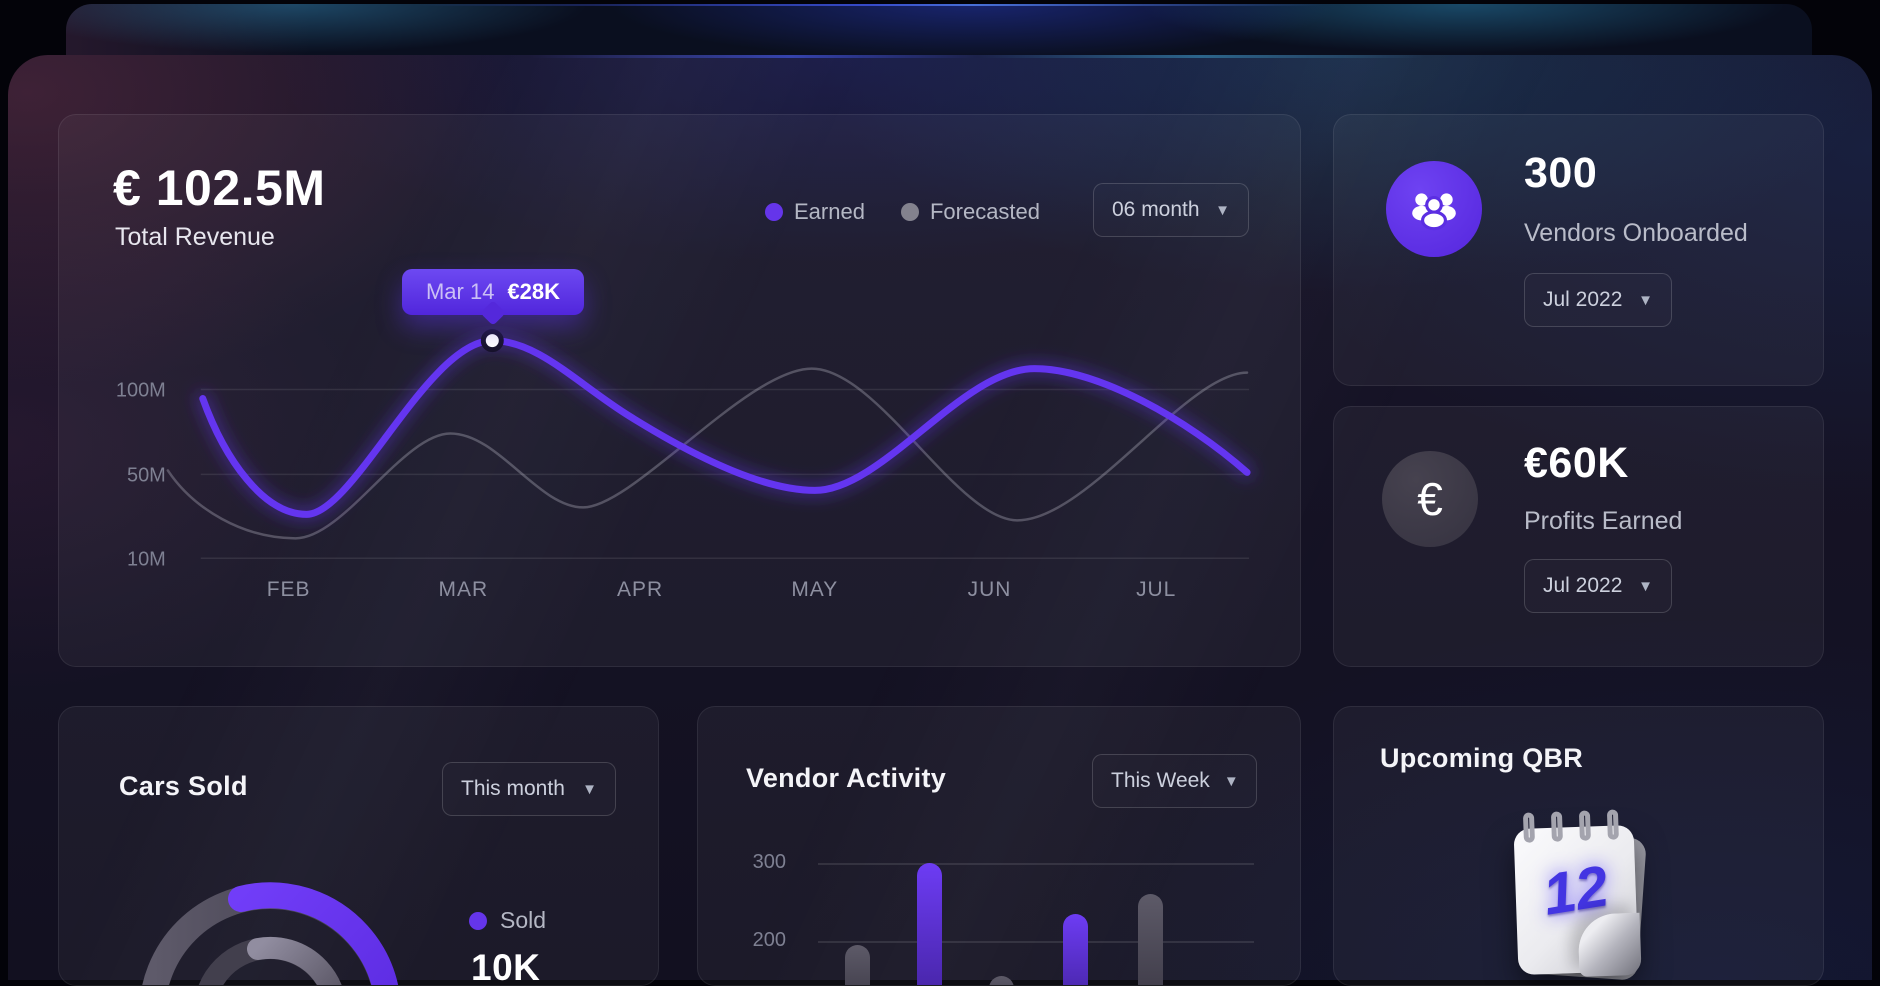  What do you see at coordinates (1156, 209) in the screenshot?
I see `revenue-period-value: 06 month` at bounding box center [1156, 209].